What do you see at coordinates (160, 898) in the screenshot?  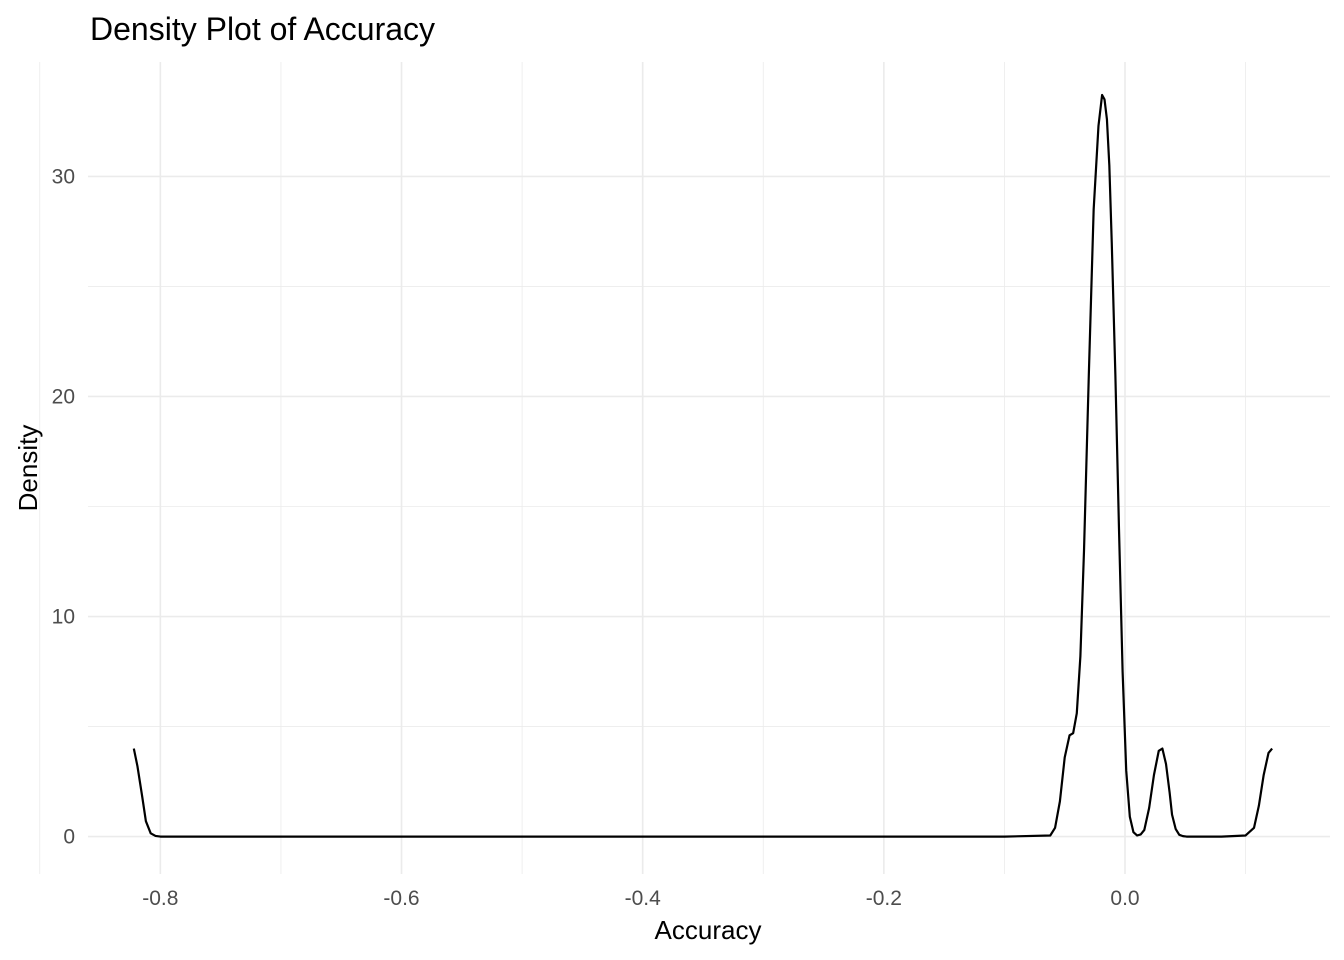 I see `x-tick-label-0: -0.8` at bounding box center [160, 898].